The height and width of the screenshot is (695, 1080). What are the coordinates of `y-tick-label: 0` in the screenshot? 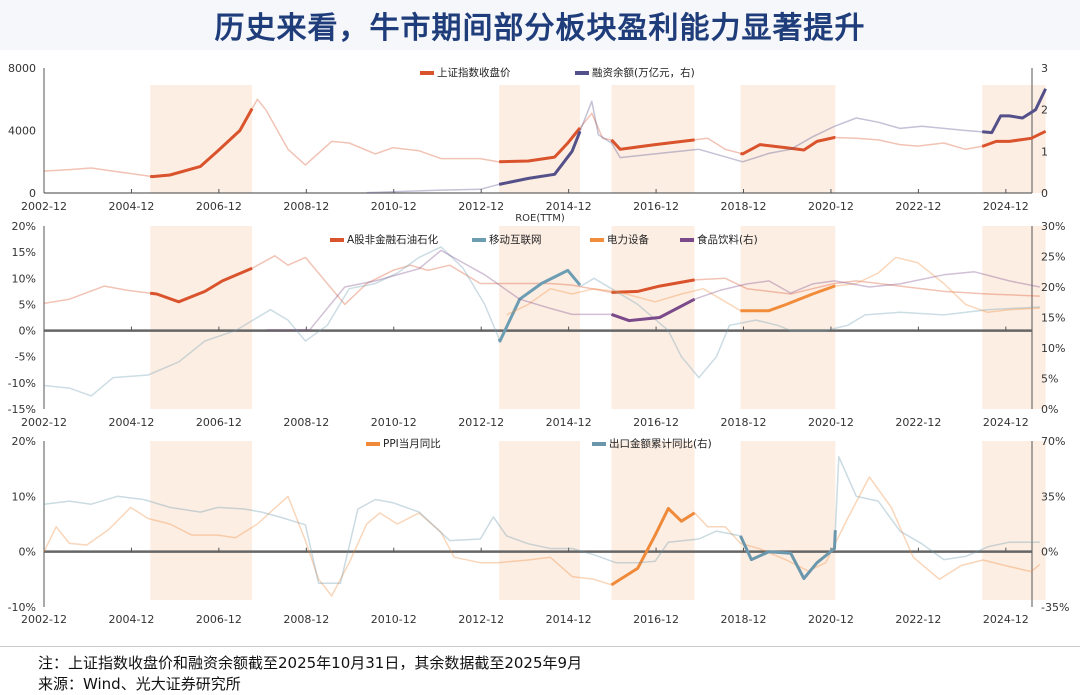 It's located at (32, 193).